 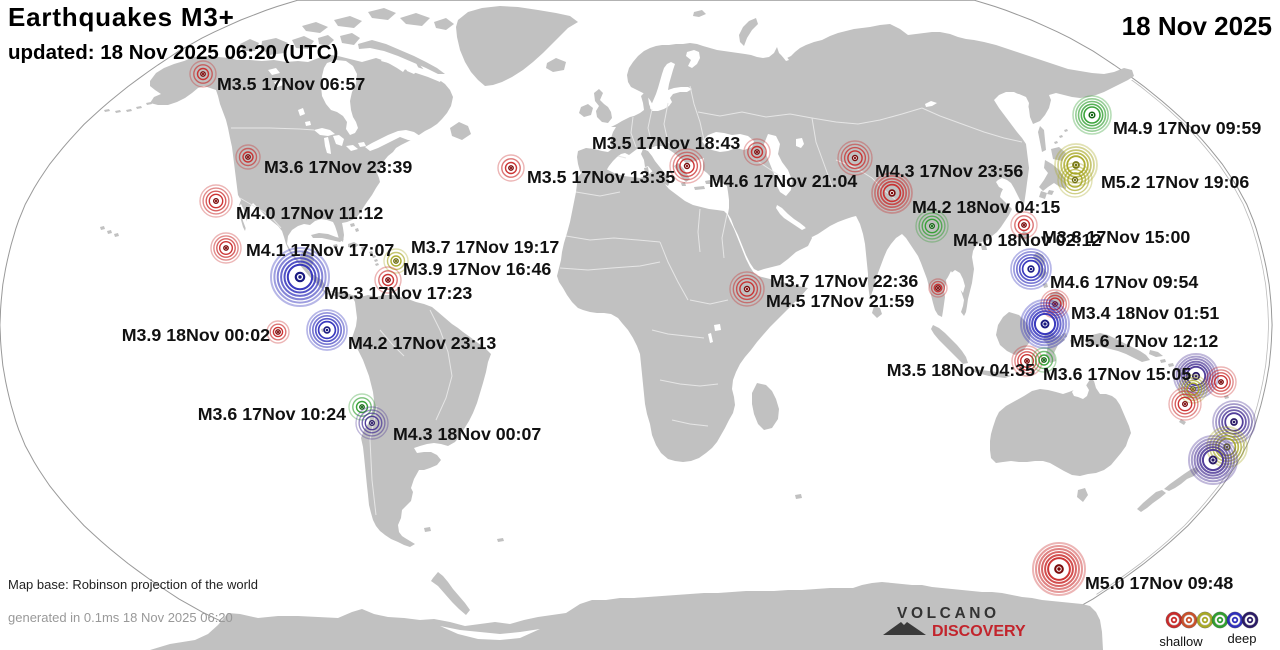 I want to click on svg-text: deep, so click(x=1242, y=638).